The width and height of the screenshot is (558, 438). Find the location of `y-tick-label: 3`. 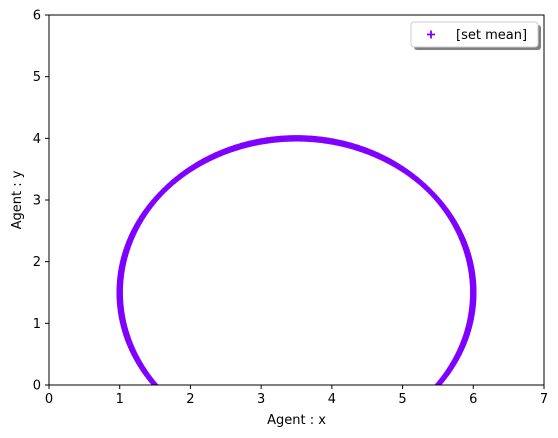

y-tick-label: 3 is located at coordinates (37, 201).